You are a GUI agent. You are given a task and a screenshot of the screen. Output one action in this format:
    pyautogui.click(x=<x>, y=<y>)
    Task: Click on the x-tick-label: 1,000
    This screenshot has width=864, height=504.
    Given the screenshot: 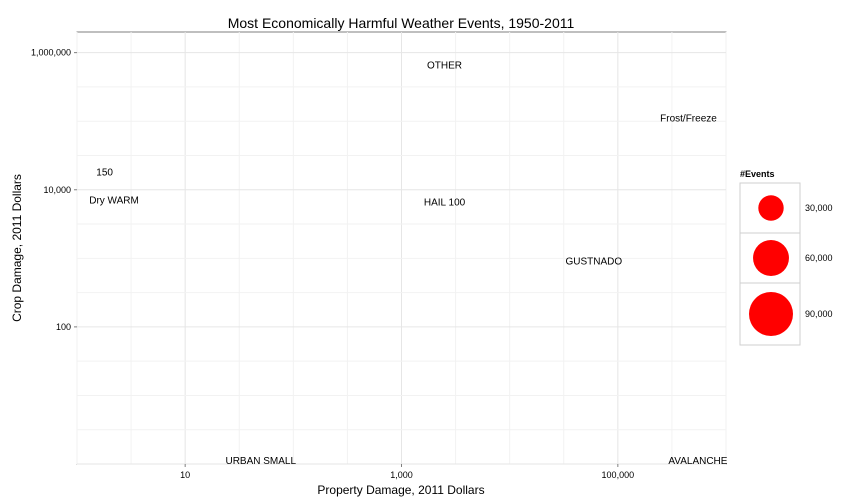 What is the action you would take?
    pyautogui.click(x=401, y=475)
    